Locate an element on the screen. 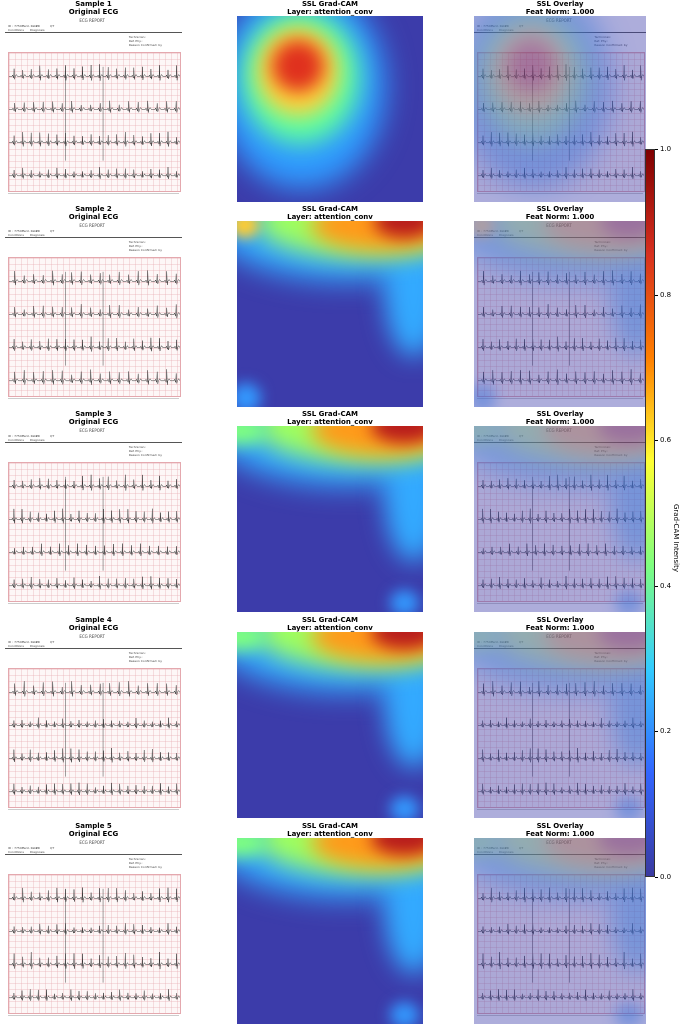 Image resolution: width=685 pixels, height=1028 pixels. gradcam-label: SSL Grad-CAM is located at coordinates (330, 826).